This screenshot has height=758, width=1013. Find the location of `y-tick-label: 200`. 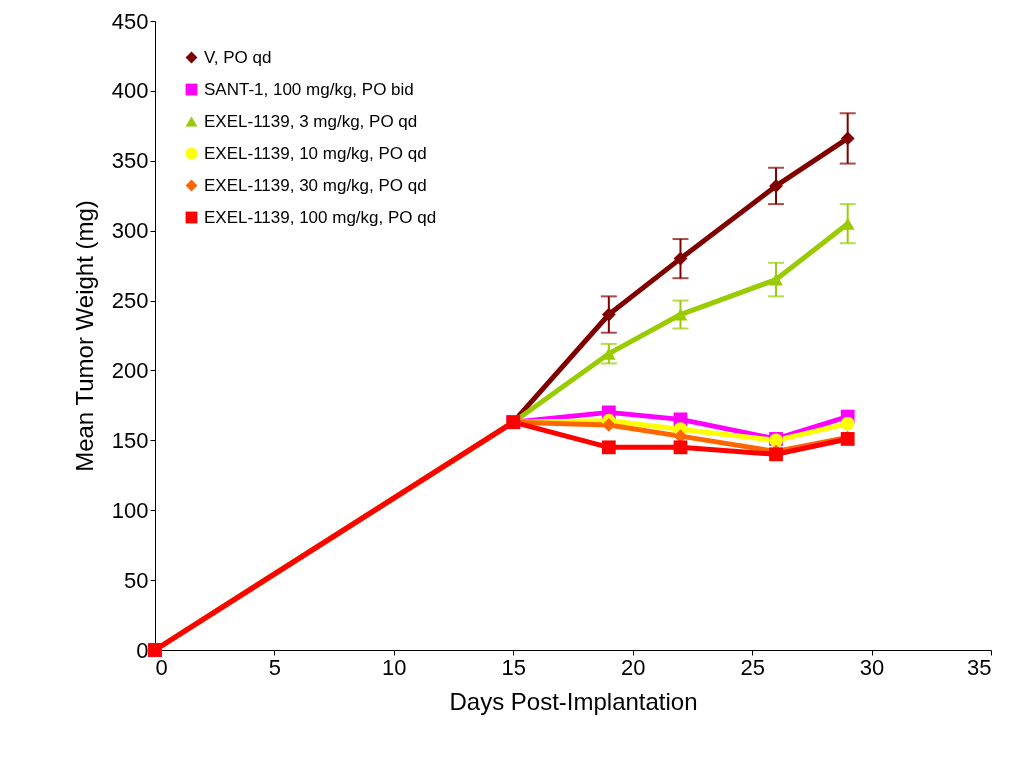

y-tick-label: 200 is located at coordinates (130, 370).